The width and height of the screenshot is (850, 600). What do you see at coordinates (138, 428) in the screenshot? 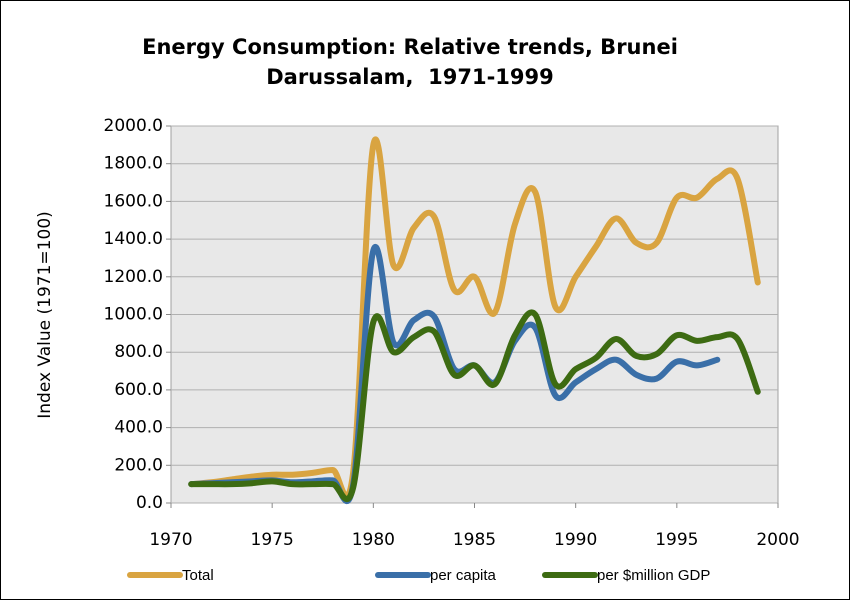
I see `y-tick-label: 400.0` at bounding box center [138, 428].